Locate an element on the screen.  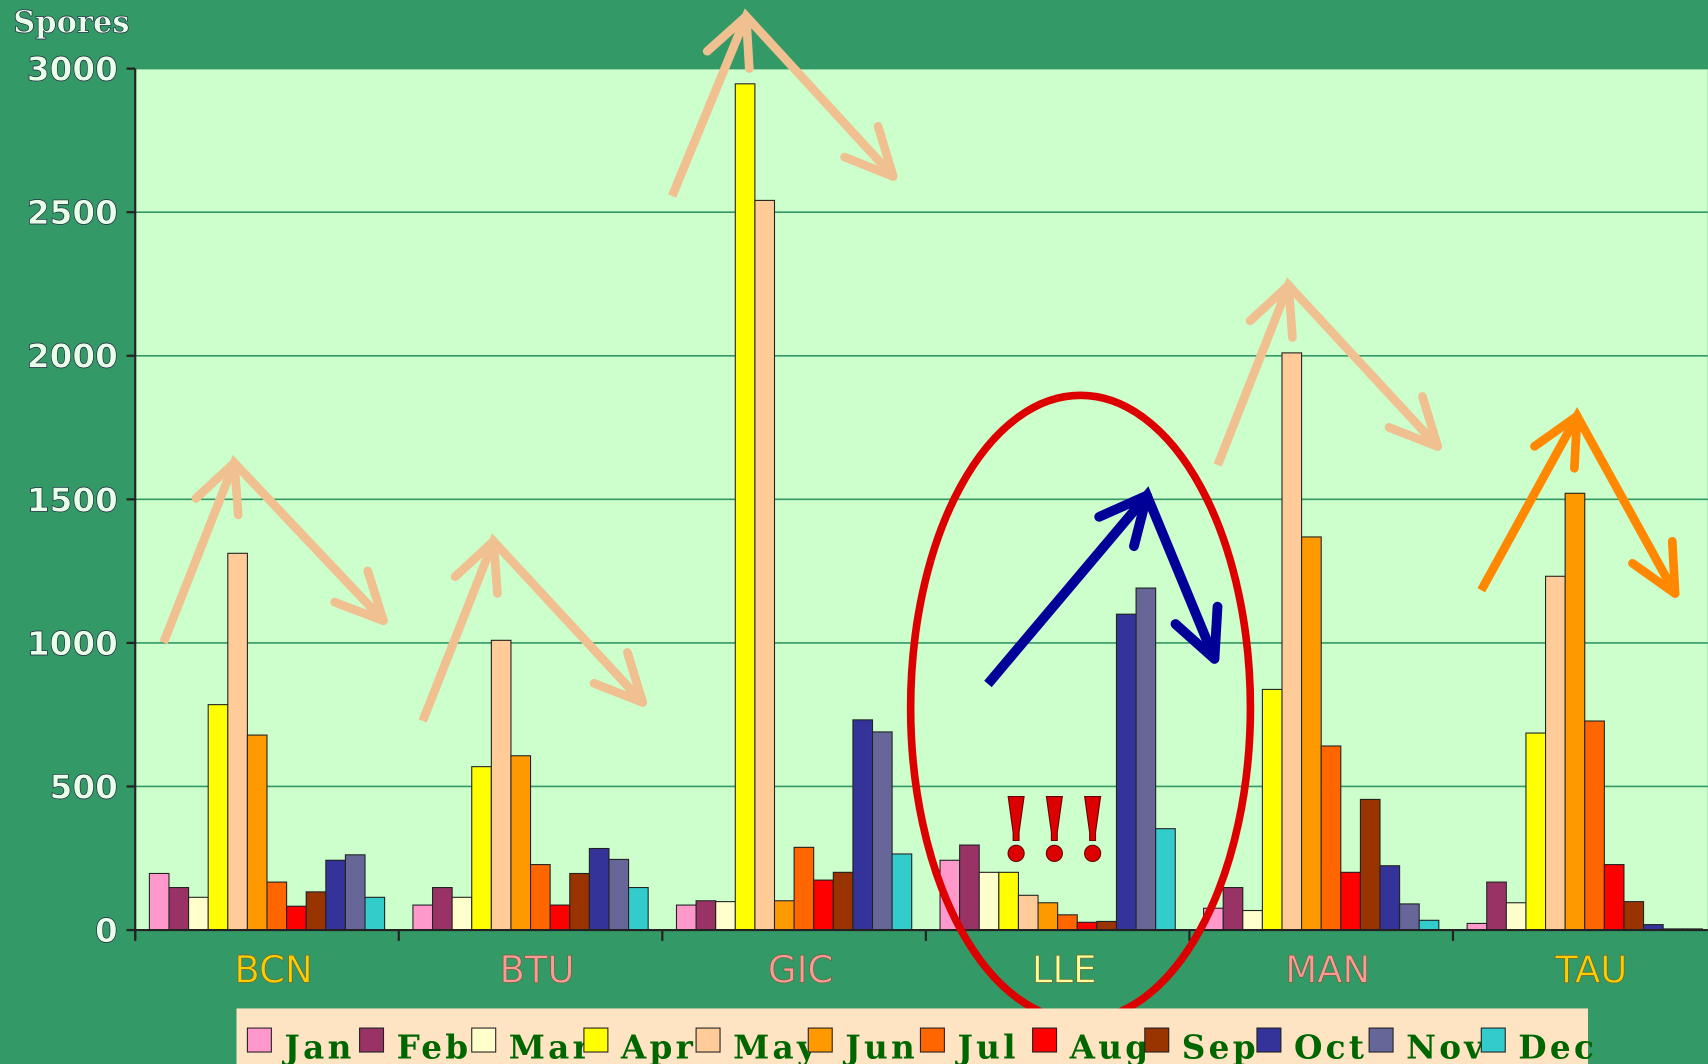
x-tick-label: BTU is located at coordinates (537, 969).